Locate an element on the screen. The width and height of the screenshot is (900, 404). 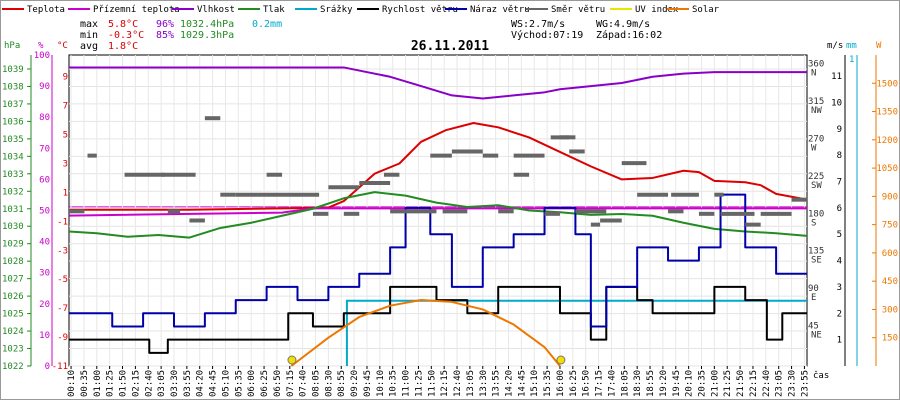
tick-label-dirname-7: NE is located at coordinates (816, 336).